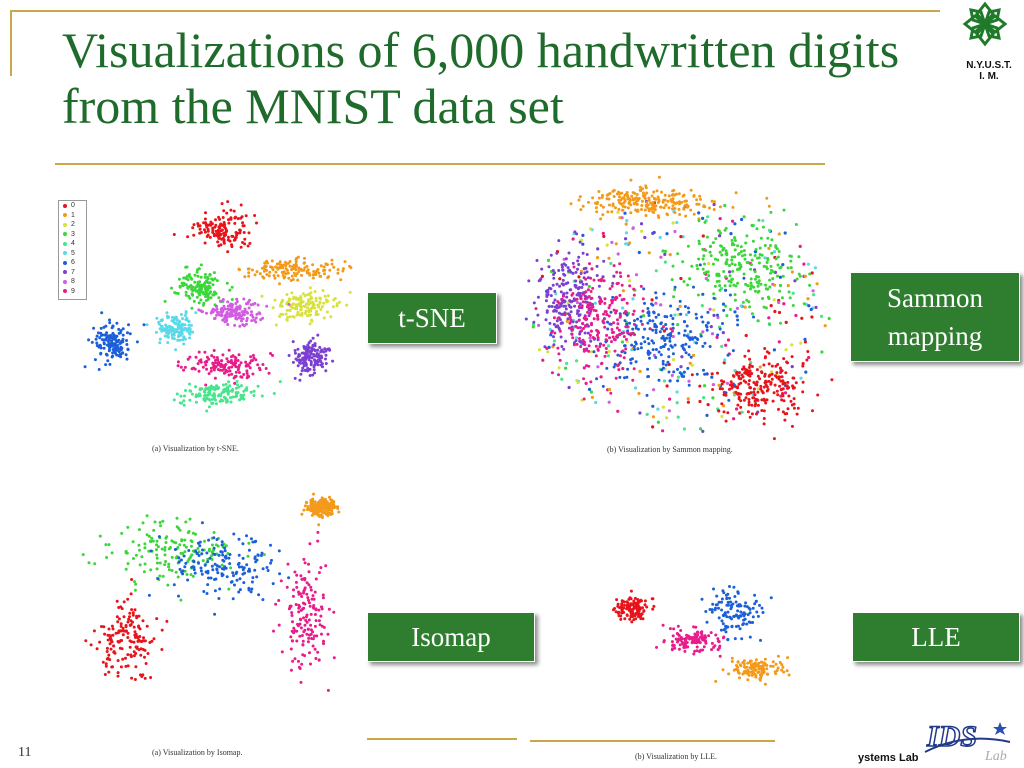  What do you see at coordinates (72, 292) in the screenshot?
I see `legend-entry: 9` at bounding box center [72, 292].